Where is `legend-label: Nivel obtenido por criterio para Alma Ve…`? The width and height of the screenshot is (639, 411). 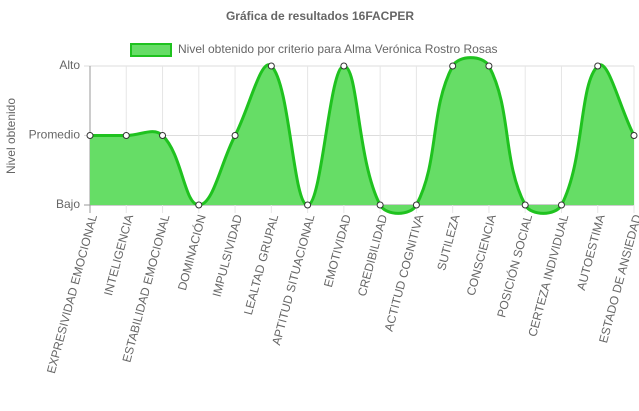 legend-label: Nivel obtenido por criterio para Alma Ve… is located at coordinates (338, 49).